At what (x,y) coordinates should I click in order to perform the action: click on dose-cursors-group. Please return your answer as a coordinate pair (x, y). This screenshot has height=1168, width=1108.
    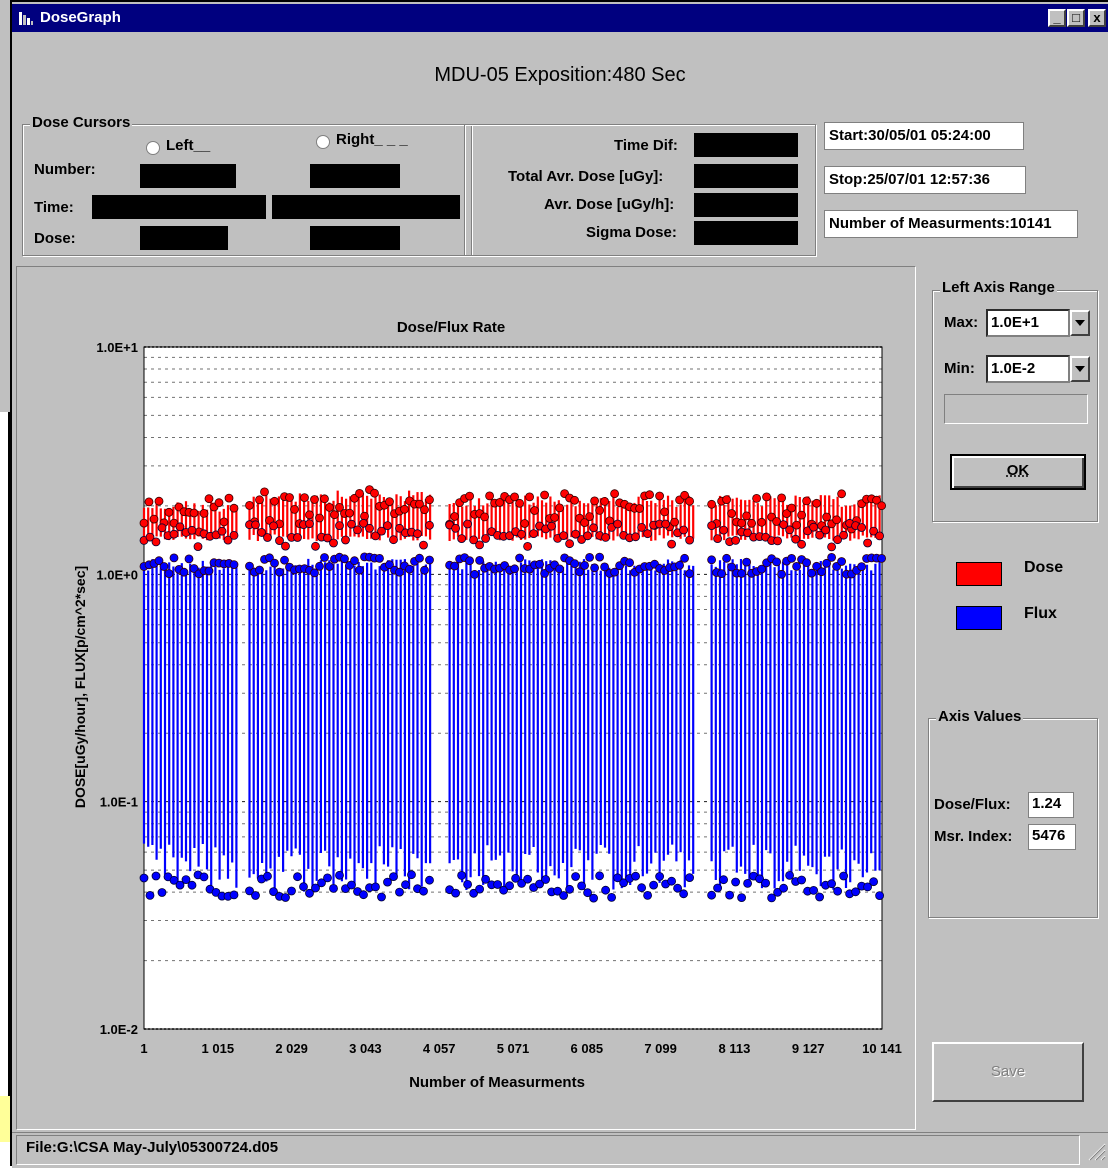
    Looking at the image, I should click on (247, 190).